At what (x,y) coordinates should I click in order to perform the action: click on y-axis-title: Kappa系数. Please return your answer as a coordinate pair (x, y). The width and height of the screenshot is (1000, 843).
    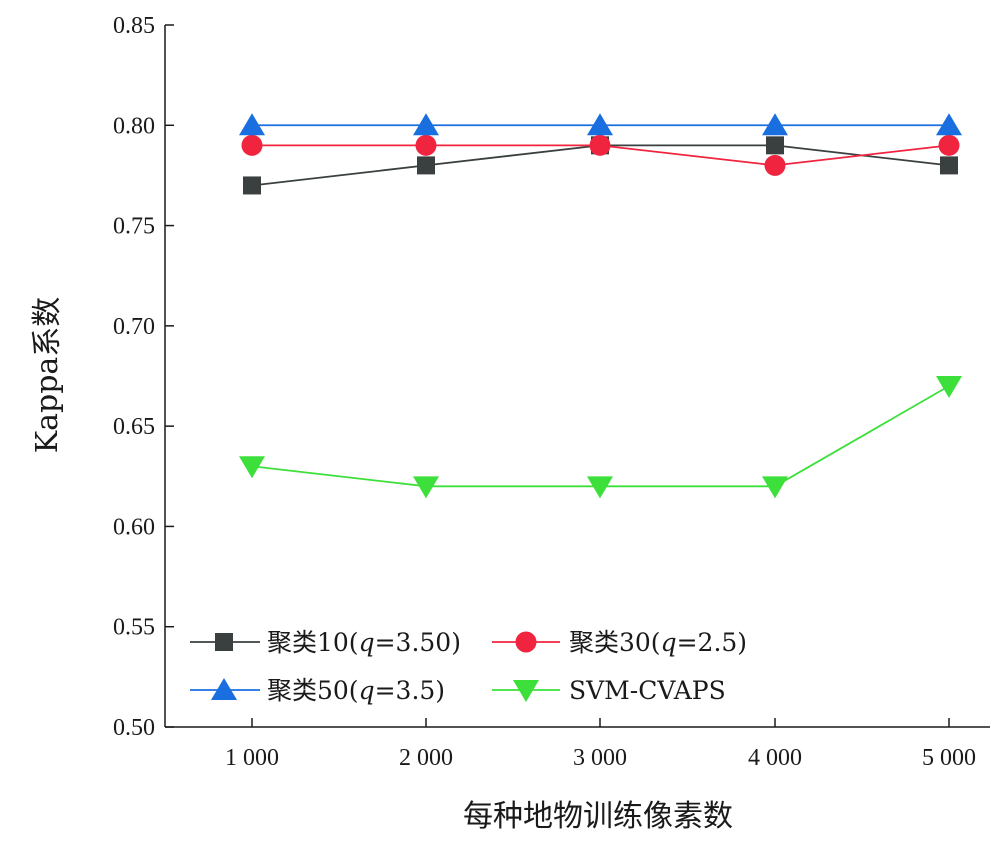
    Looking at the image, I should click on (47, 375).